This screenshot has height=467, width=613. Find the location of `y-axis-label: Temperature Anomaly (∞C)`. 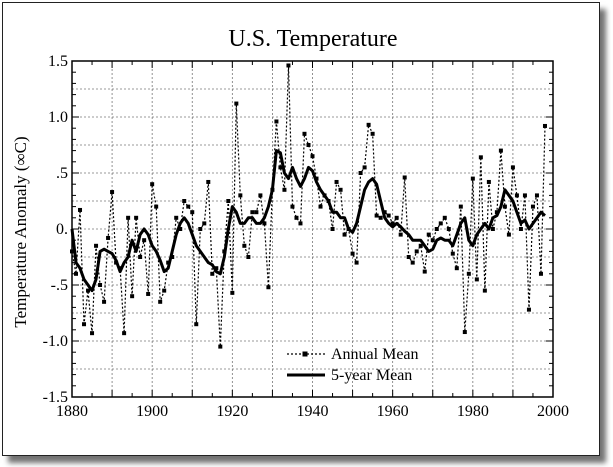

y-axis-label: Temperature Anomaly (∞C) is located at coordinates (20, 231).